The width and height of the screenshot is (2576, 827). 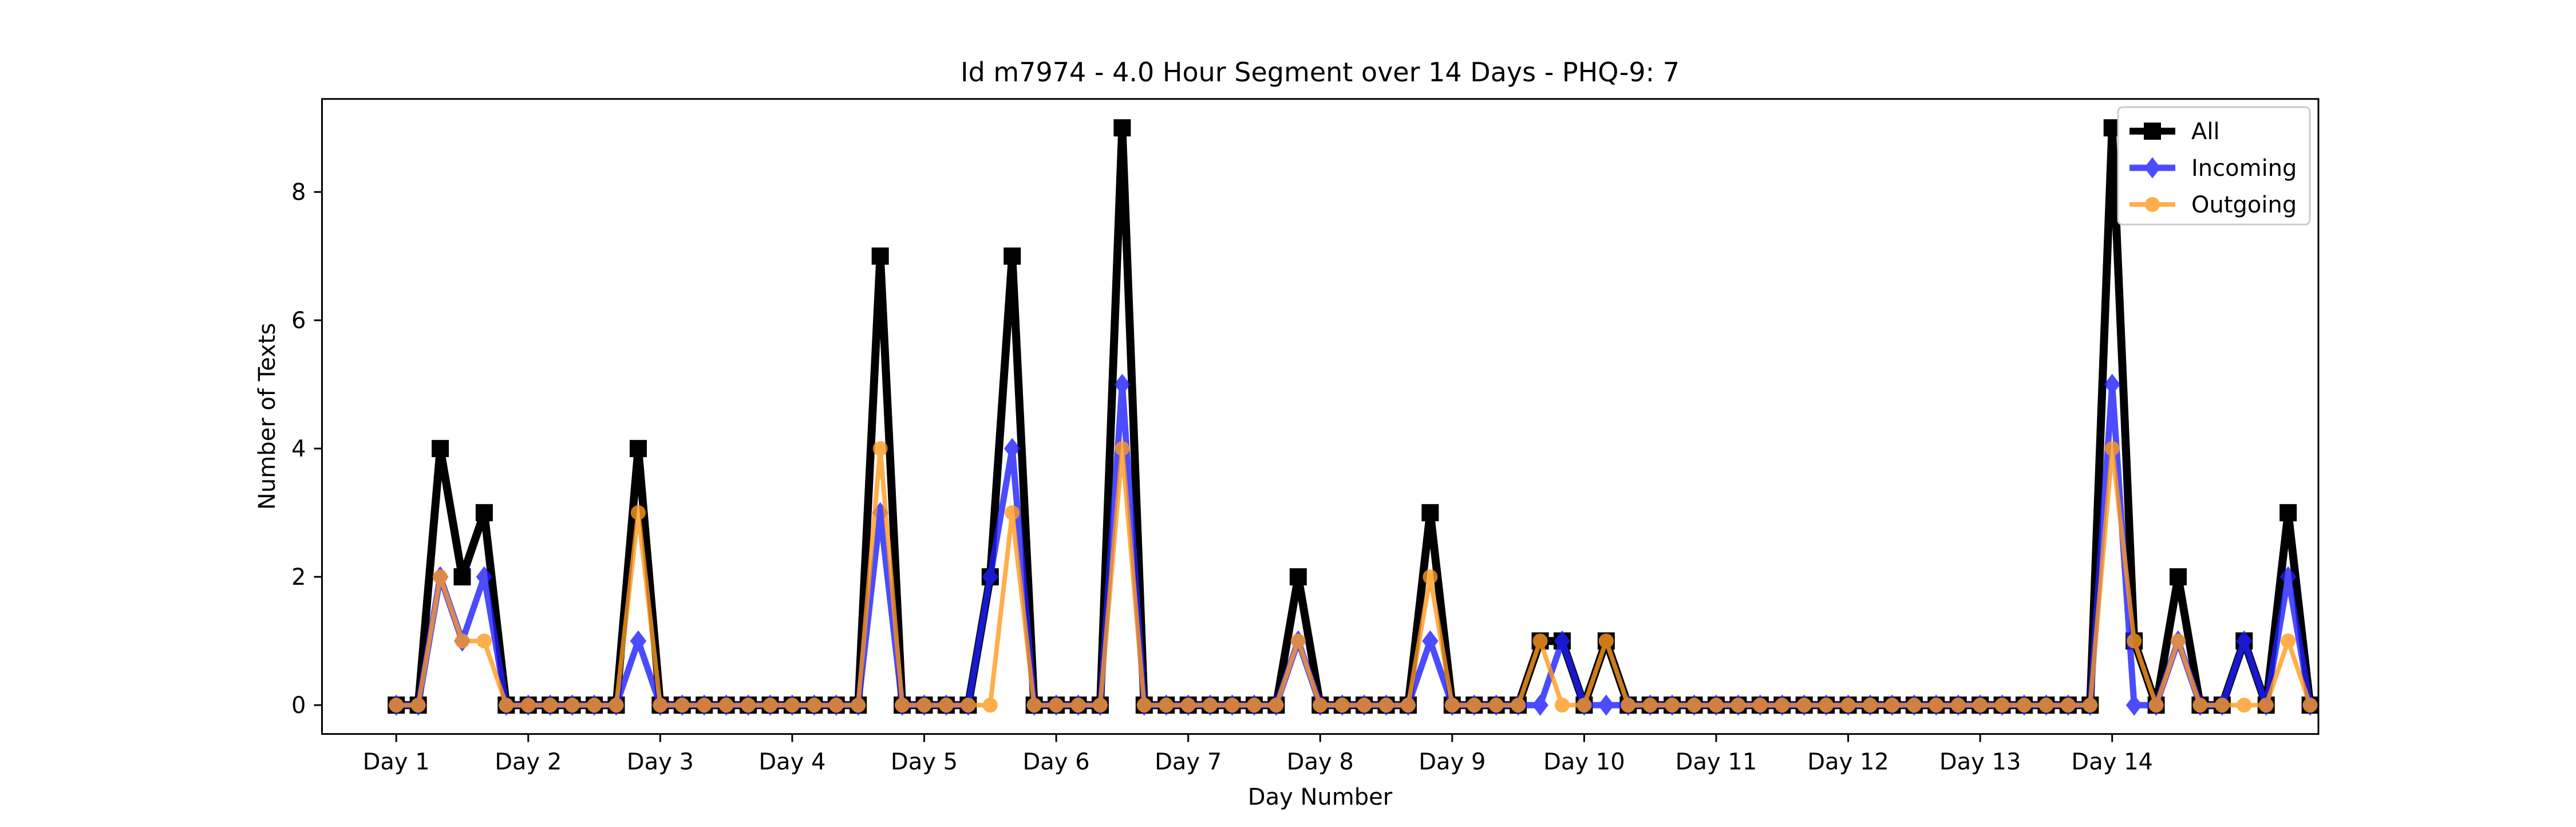 I want to click on x-tick-label: Day 12, so click(x=1848, y=762).